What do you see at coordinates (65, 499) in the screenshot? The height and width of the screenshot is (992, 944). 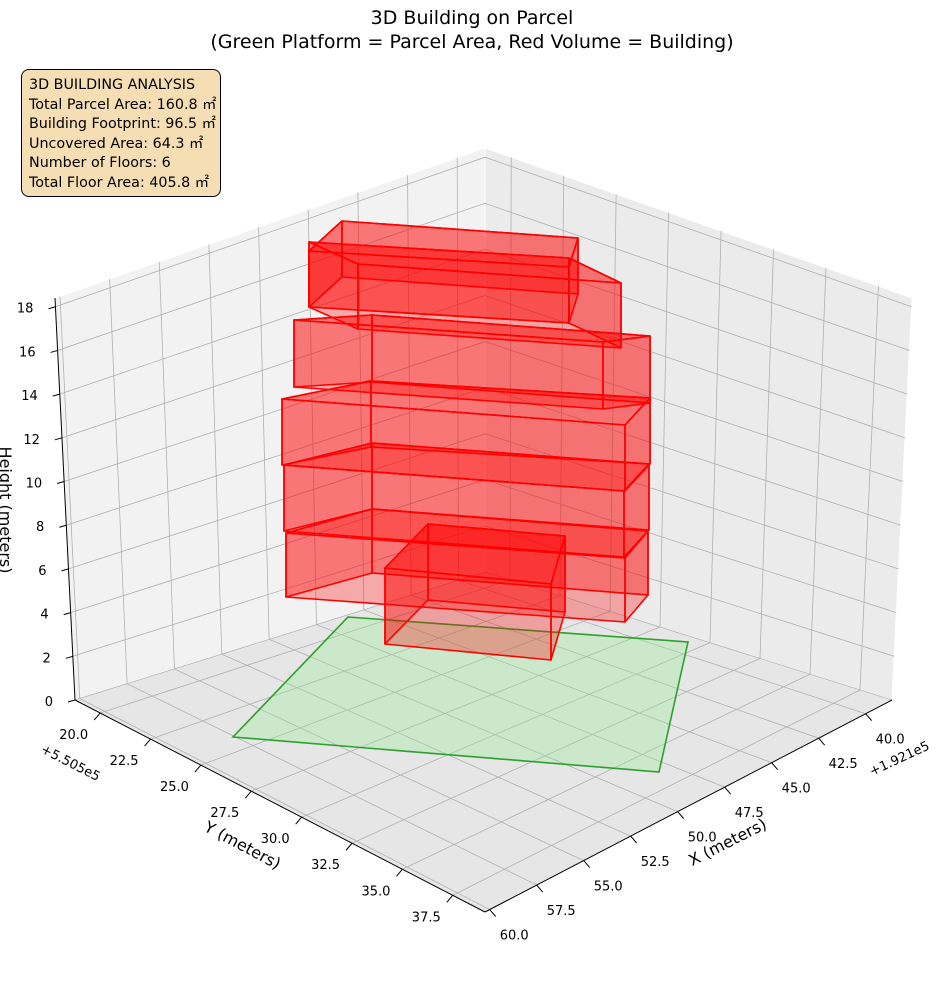 I see `z-axis-line` at bounding box center [65, 499].